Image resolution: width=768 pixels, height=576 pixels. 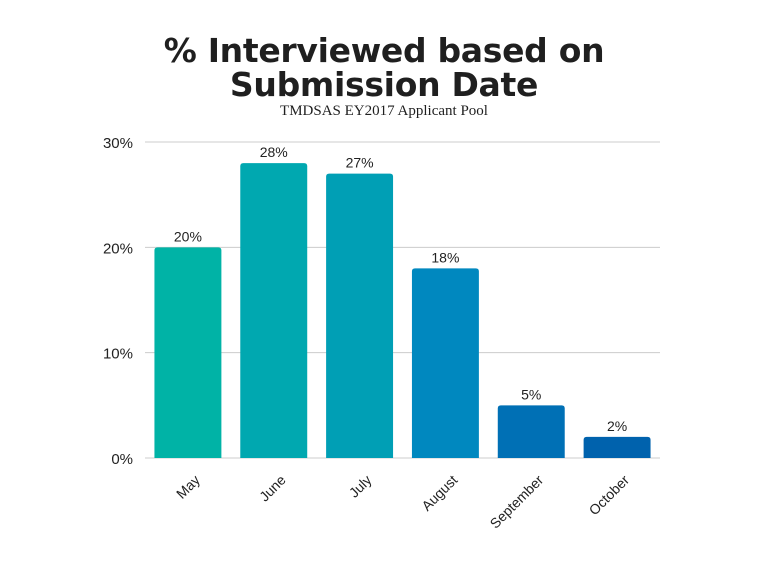 I want to click on chart-subtitle: TMDSAS EY2017 Applicant Pool, so click(x=384, y=111).